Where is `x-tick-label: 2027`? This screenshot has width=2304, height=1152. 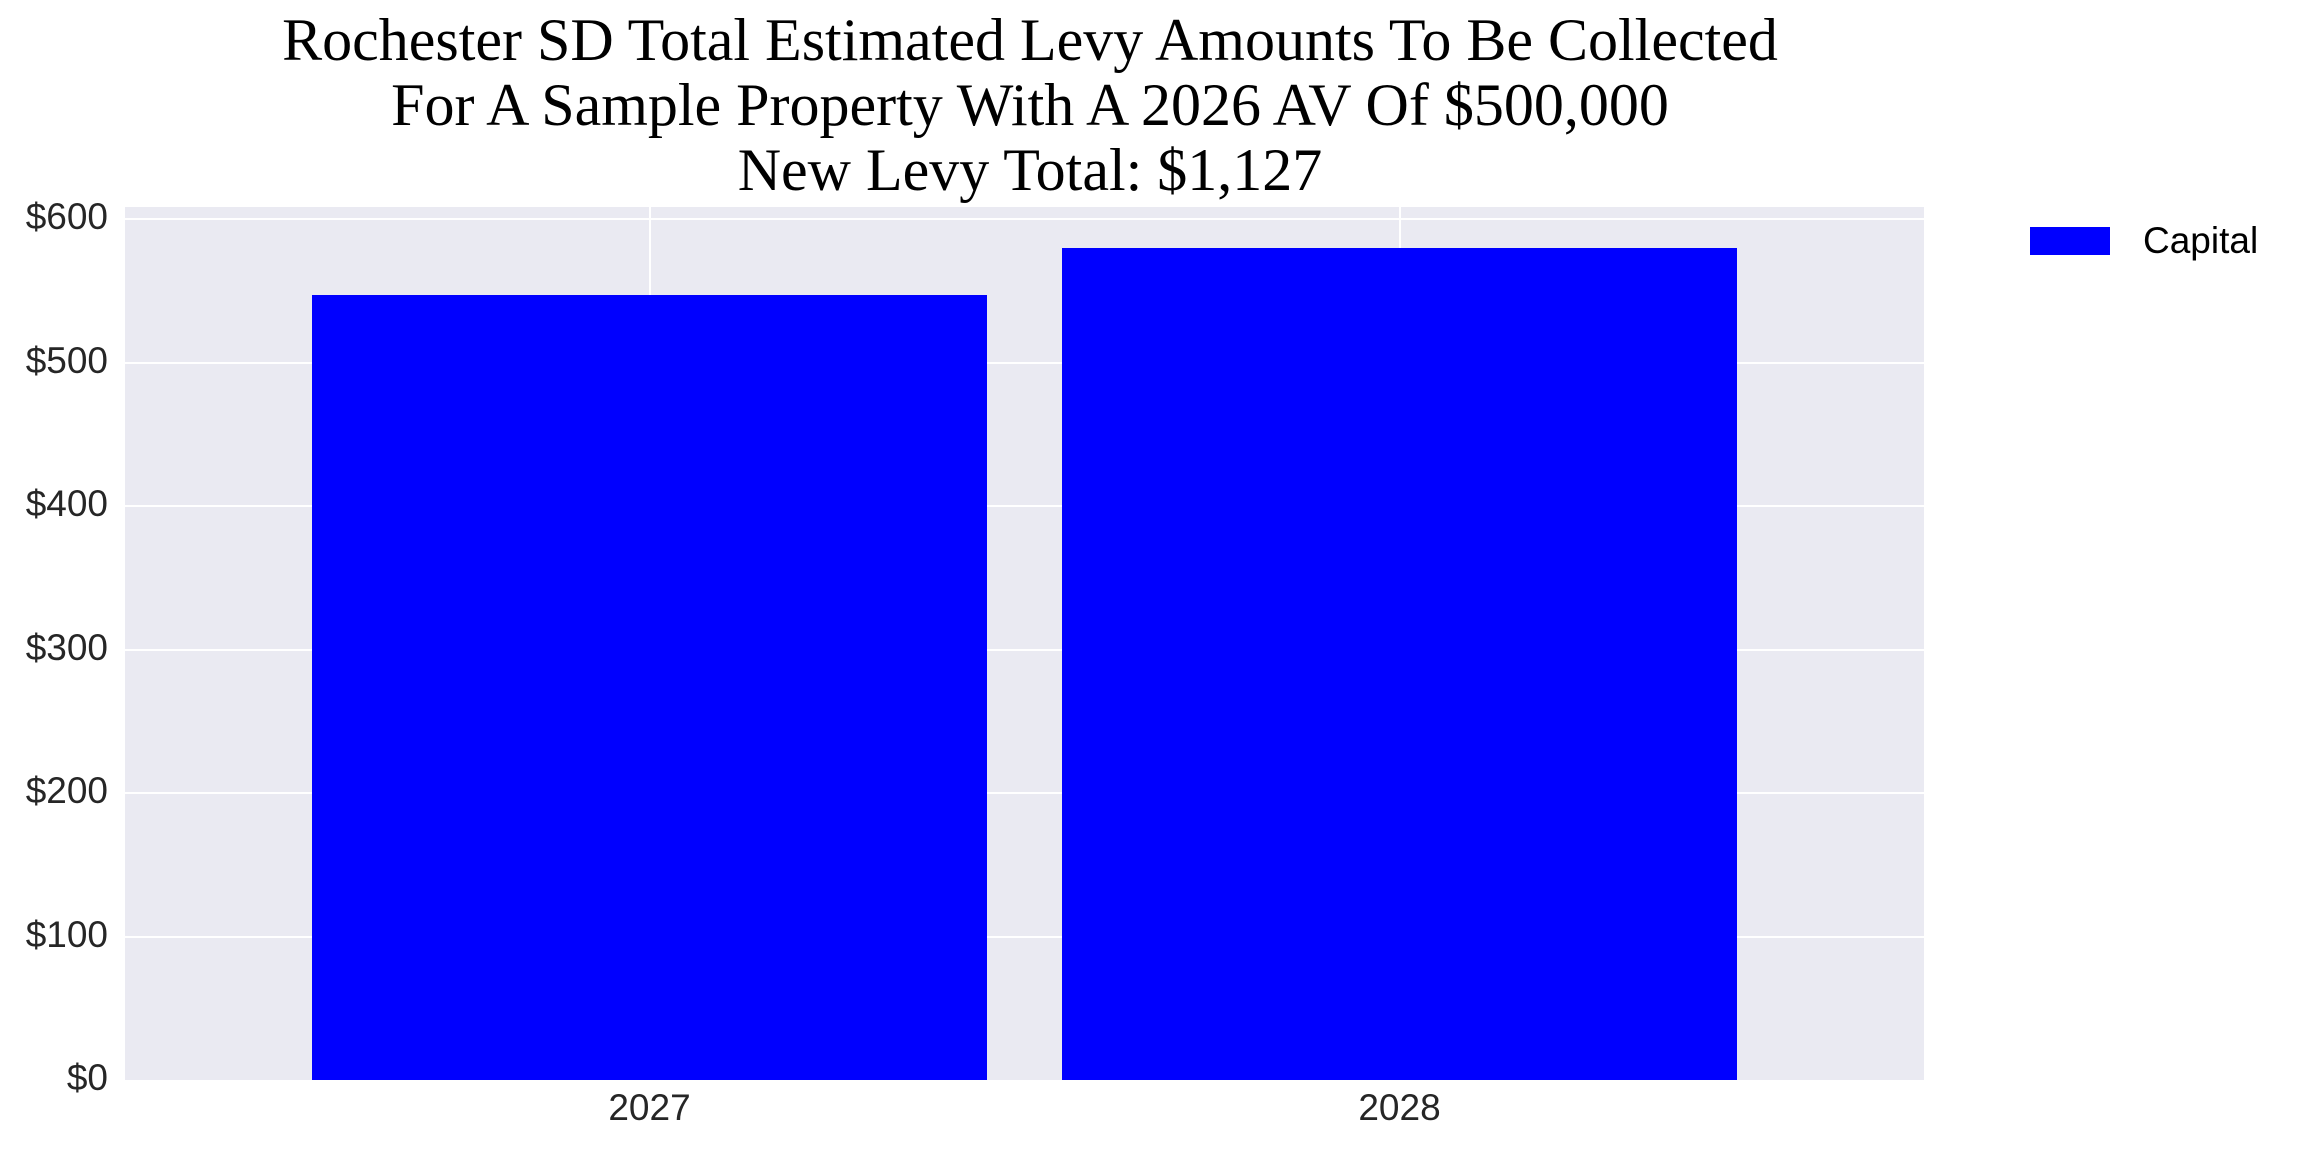 x-tick-label: 2027 is located at coordinates (649, 1107).